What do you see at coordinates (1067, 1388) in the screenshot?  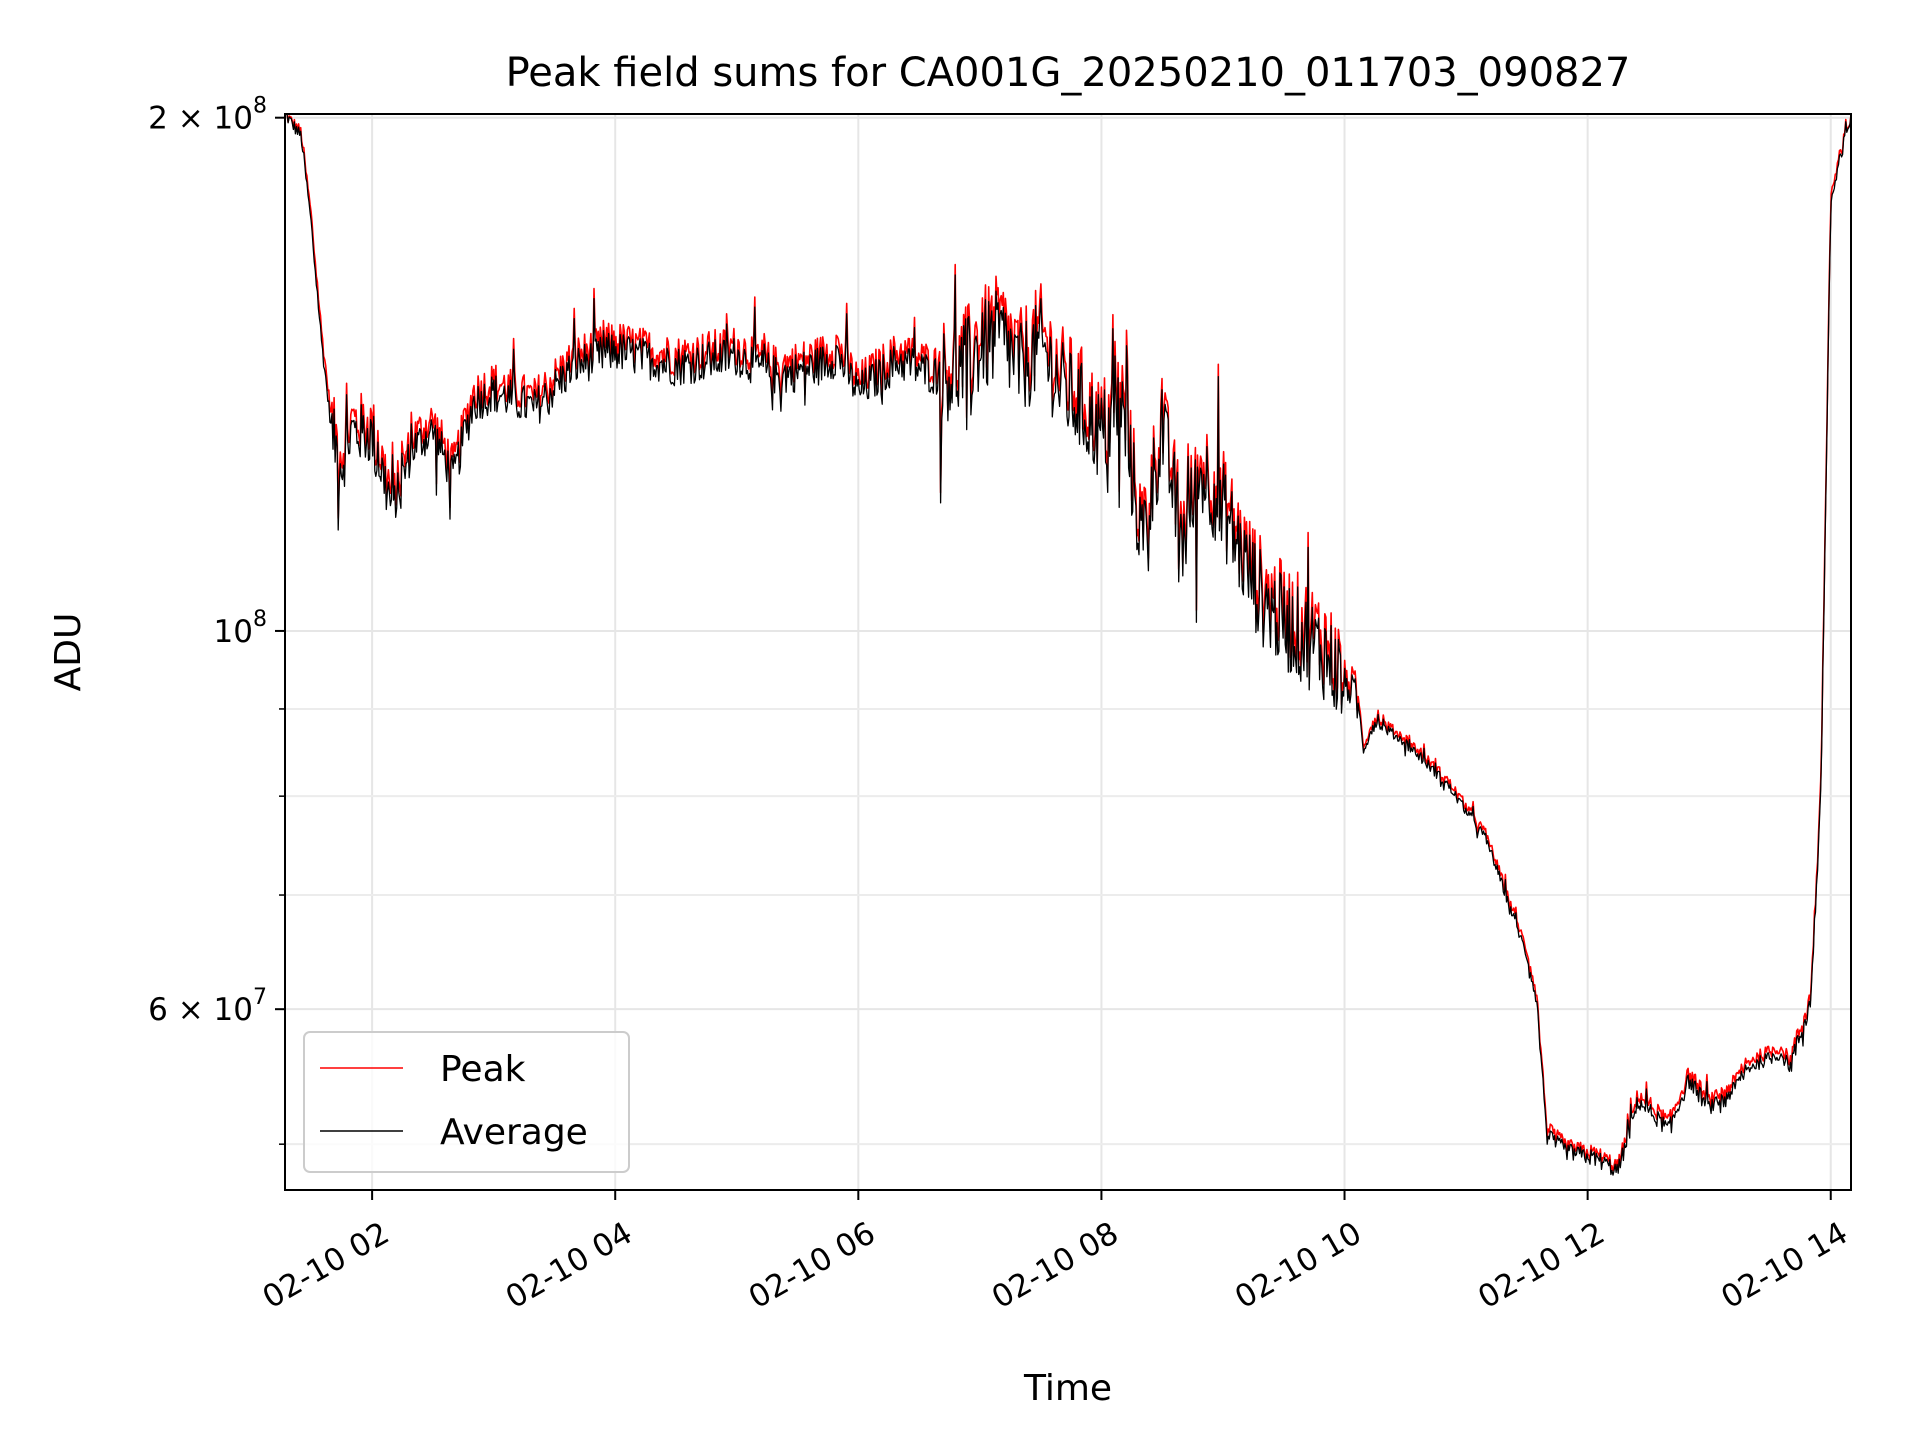 I see `x-axis-label: Time` at bounding box center [1067, 1388].